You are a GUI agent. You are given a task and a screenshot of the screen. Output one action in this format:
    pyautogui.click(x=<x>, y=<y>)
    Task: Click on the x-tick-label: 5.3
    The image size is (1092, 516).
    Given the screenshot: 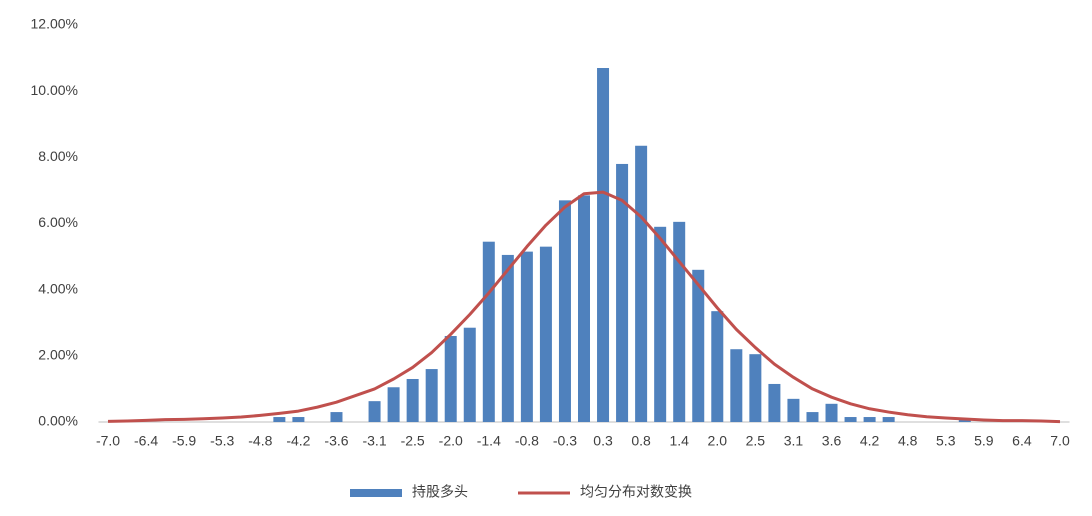 What is the action you would take?
    pyautogui.click(x=946, y=441)
    